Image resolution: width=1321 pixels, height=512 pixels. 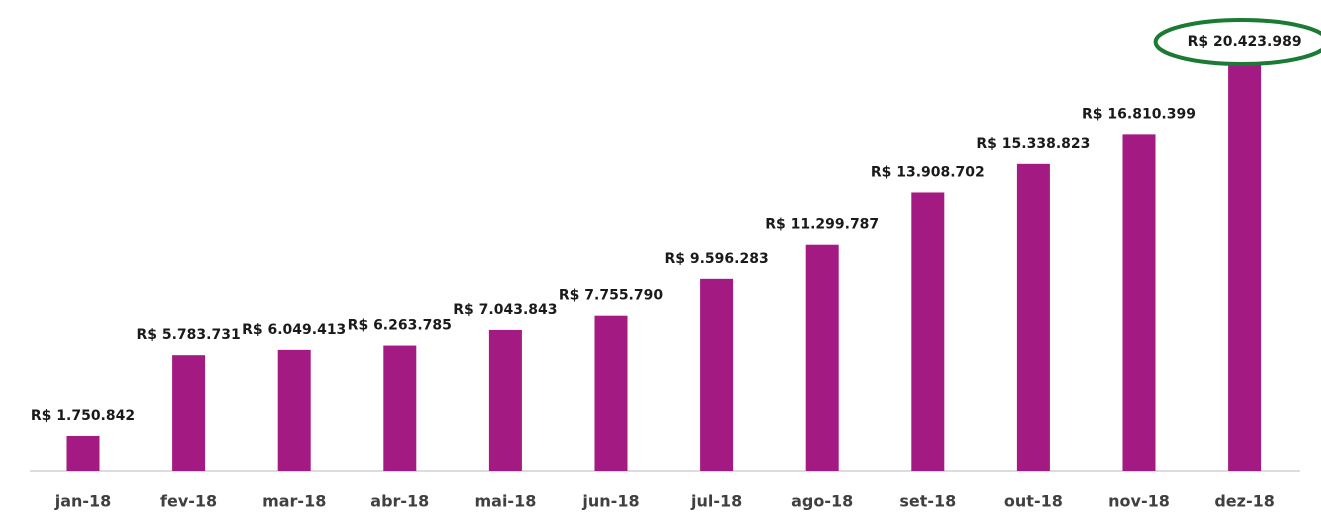 What do you see at coordinates (927, 501) in the screenshot?
I see `x-tick-label: set-18` at bounding box center [927, 501].